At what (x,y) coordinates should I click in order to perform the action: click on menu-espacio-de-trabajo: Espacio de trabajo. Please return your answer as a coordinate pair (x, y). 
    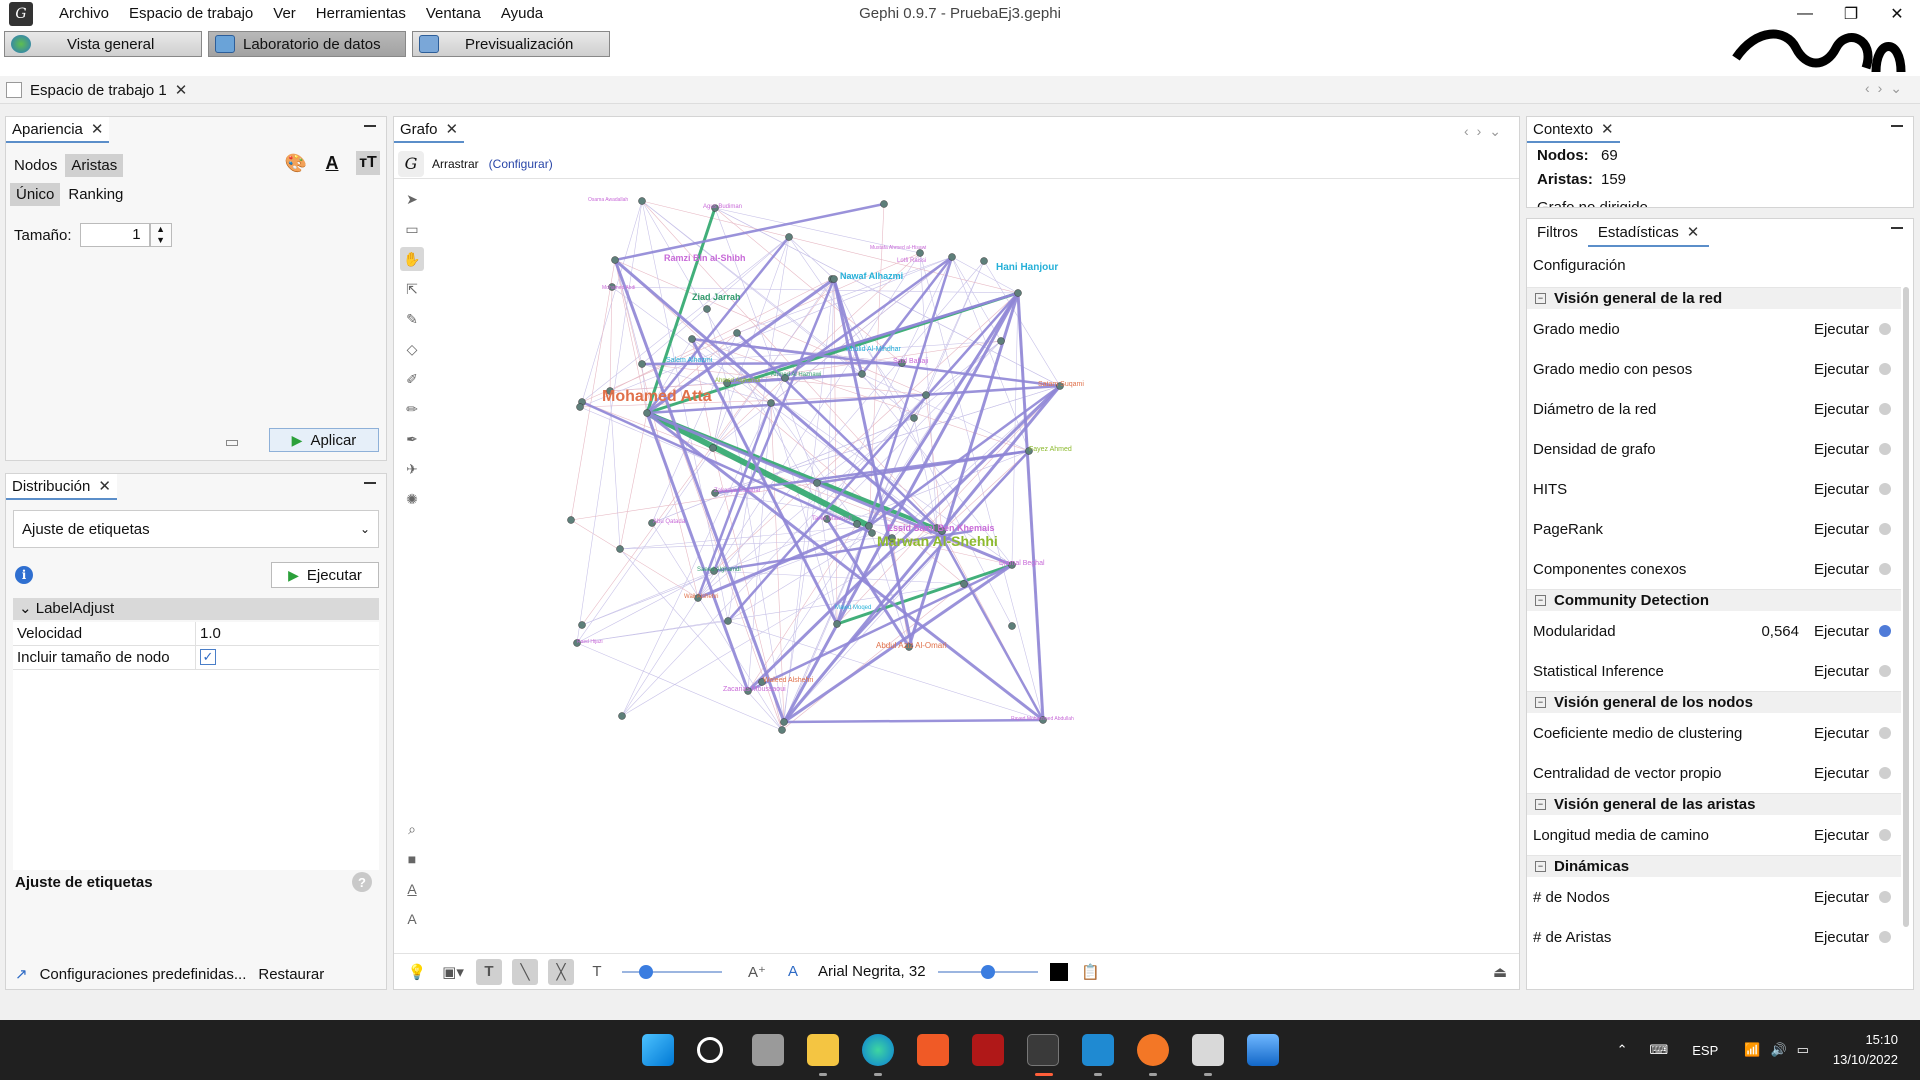
    Looking at the image, I should click on (191, 13).